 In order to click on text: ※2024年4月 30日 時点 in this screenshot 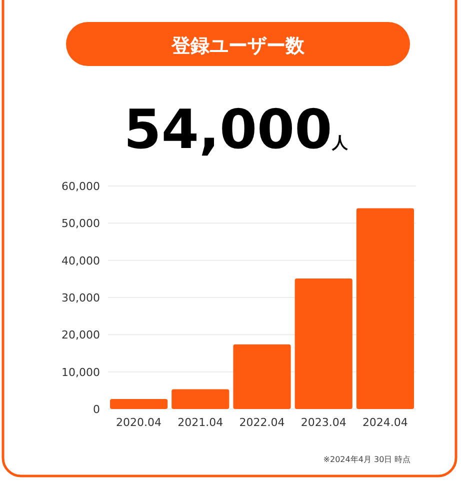, I will do `click(367, 459)`.